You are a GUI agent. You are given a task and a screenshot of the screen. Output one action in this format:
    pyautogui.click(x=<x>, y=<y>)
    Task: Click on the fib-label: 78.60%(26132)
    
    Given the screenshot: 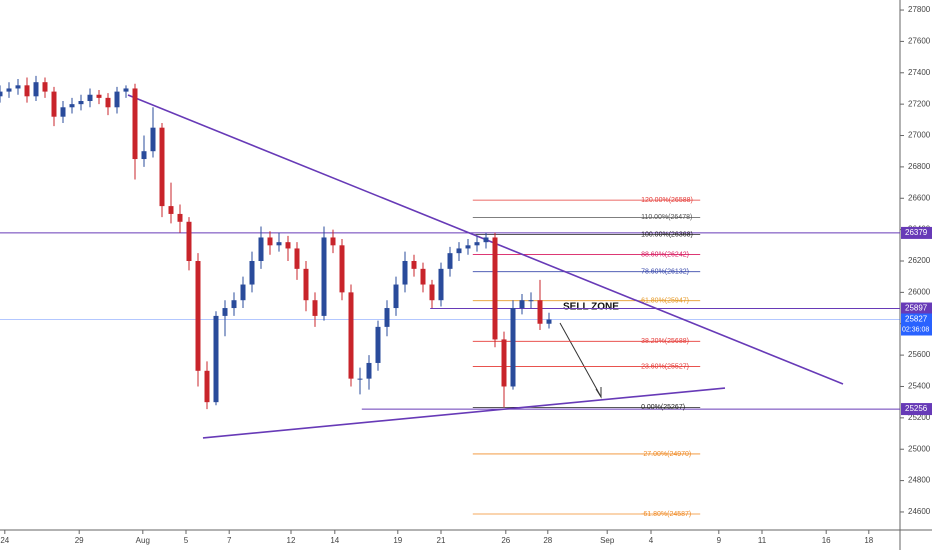 What is the action you would take?
    pyautogui.click(x=665, y=272)
    